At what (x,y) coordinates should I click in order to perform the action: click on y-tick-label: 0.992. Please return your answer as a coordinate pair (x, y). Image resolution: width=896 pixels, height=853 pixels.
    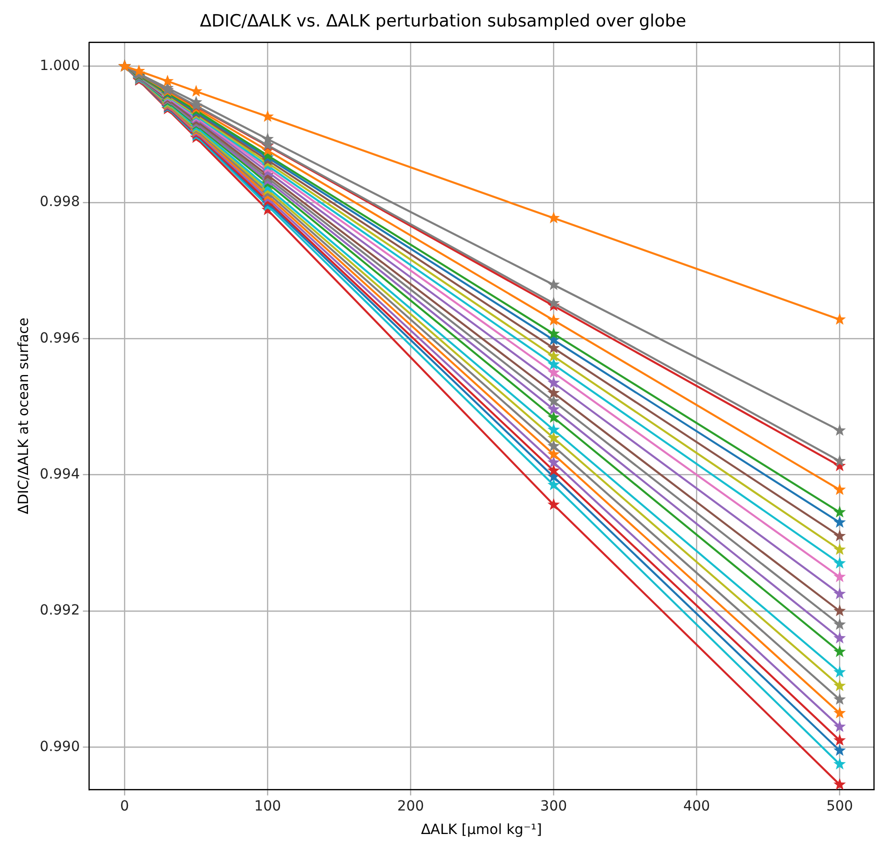
    Looking at the image, I should click on (60, 610).